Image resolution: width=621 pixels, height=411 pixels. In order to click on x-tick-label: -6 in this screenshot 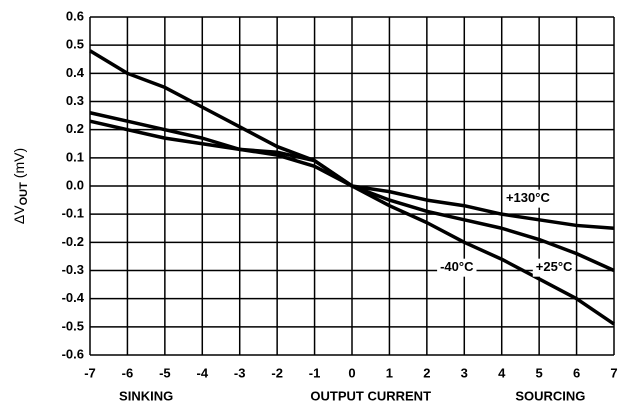, I will do `click(128, 372)`.